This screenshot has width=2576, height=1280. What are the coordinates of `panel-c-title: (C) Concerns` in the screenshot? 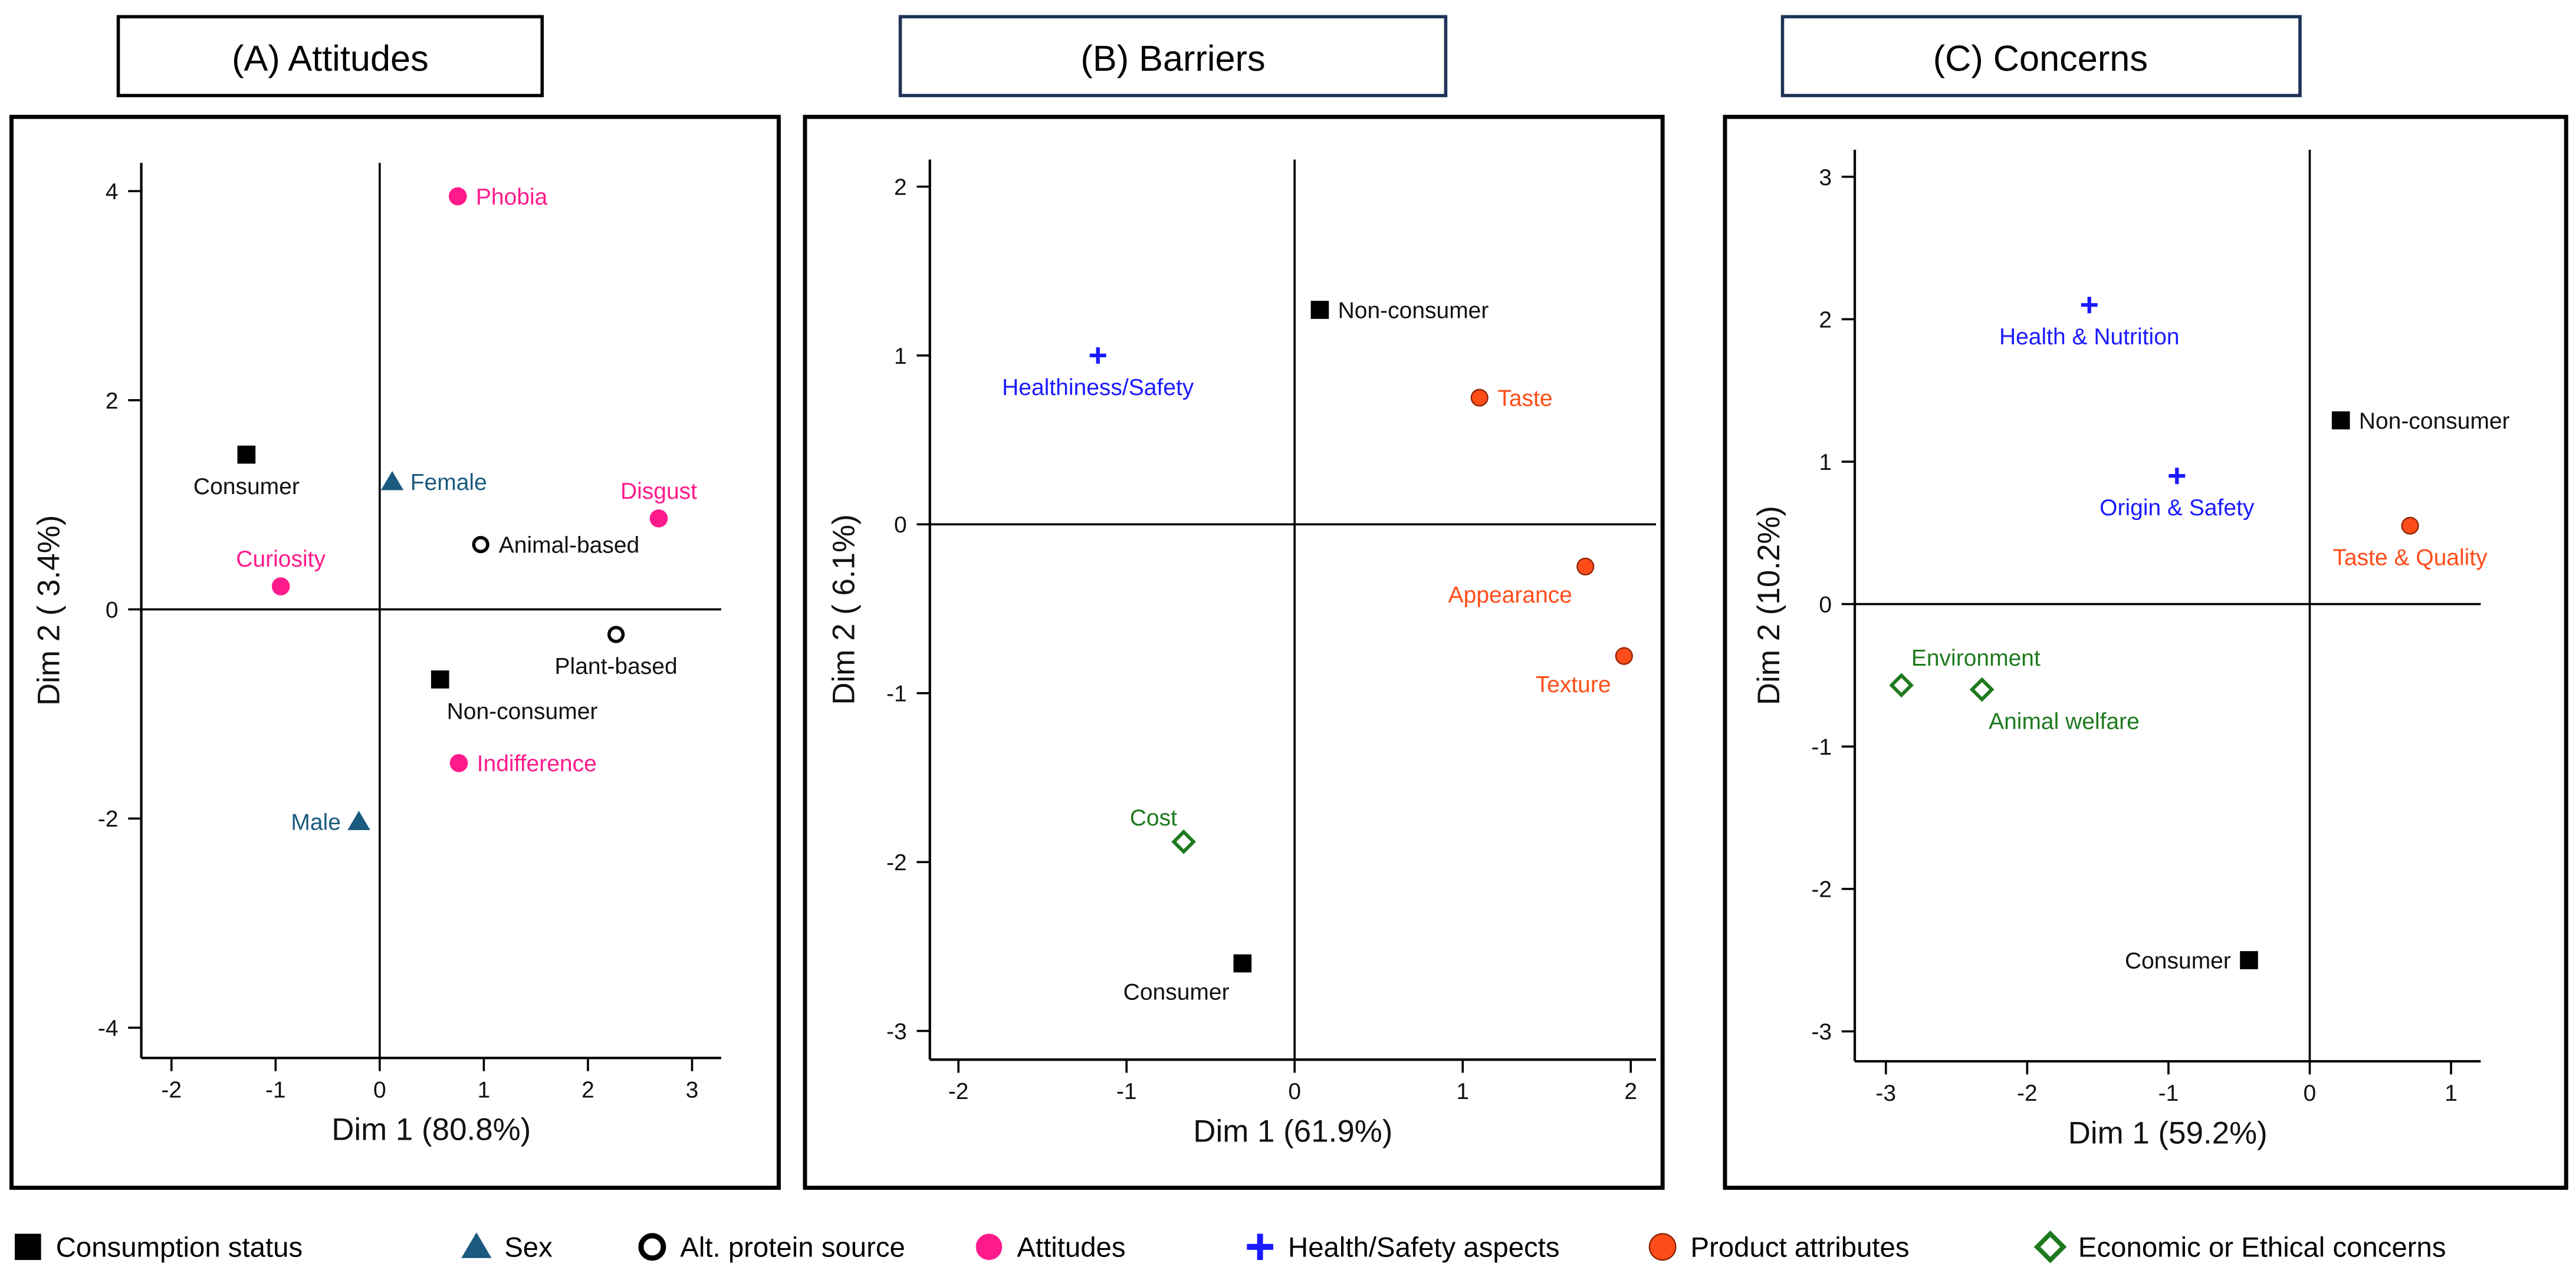 It's located at (2040, 58).